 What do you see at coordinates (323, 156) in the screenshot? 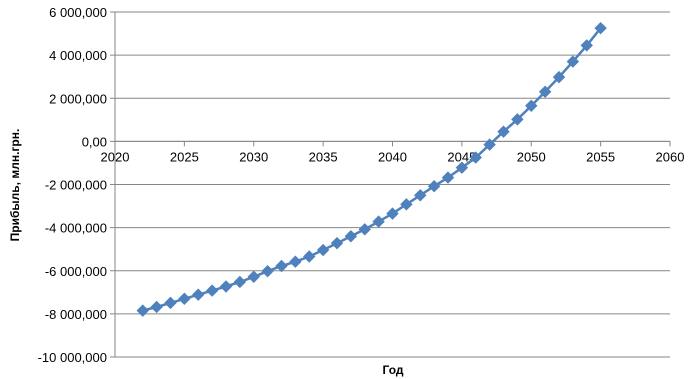
I see `x-tick-label: 2035` at bounding box center [323, 156].